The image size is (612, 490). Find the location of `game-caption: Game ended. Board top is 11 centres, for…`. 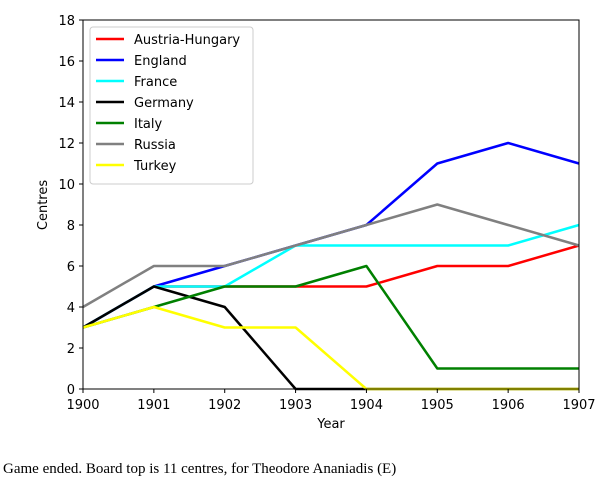

game-caption: Game ended. Board top is 11 centres, for… is located at coordinates (200, 469).